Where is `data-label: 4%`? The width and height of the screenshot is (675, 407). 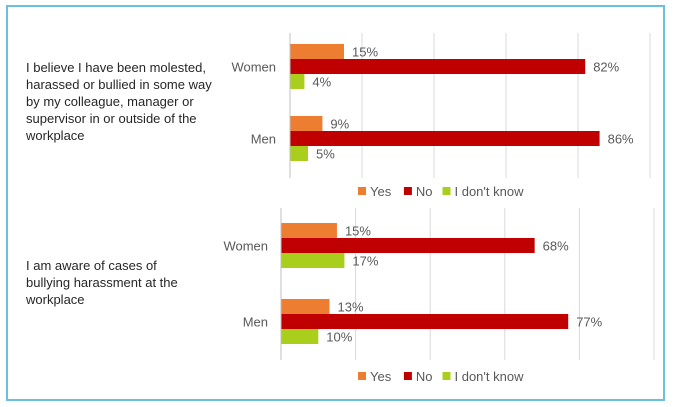 data-label: 4% is located at coordinates (321, 82).